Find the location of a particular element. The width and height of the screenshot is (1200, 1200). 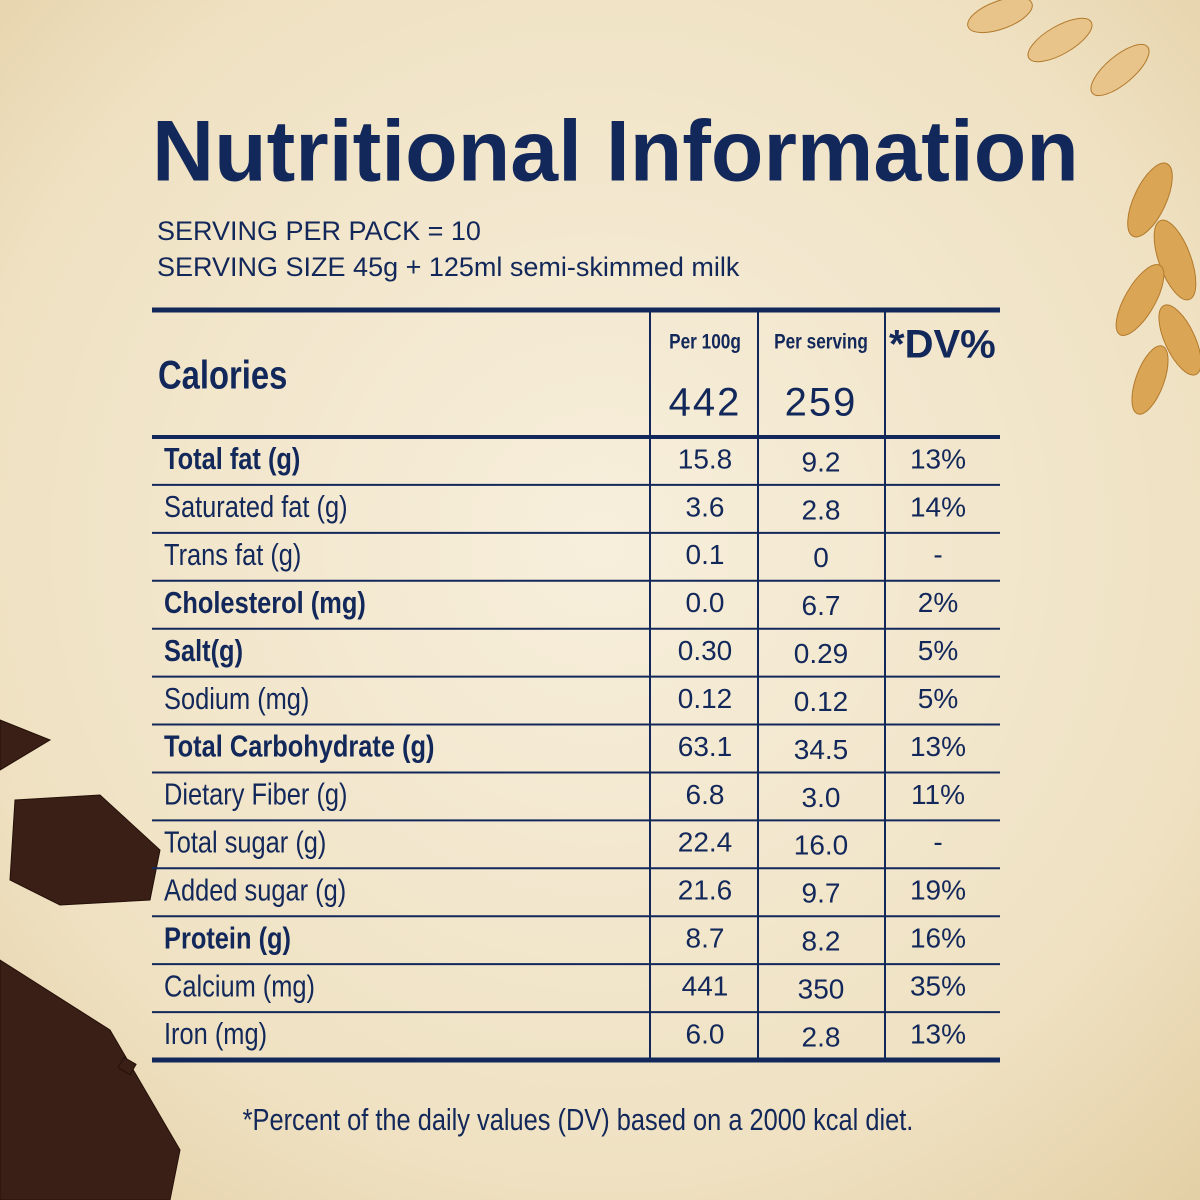

nutrient-value: 6.0 is located at coordinates (705, 1033).